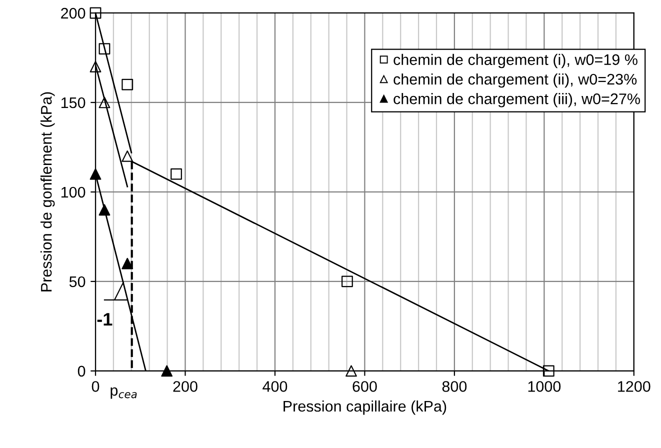 The width and height of the screenshot is (661, 448). Describe the element at coordinates (275, 386) in the screenshot. I see `x-tick-label: 400` at that location.